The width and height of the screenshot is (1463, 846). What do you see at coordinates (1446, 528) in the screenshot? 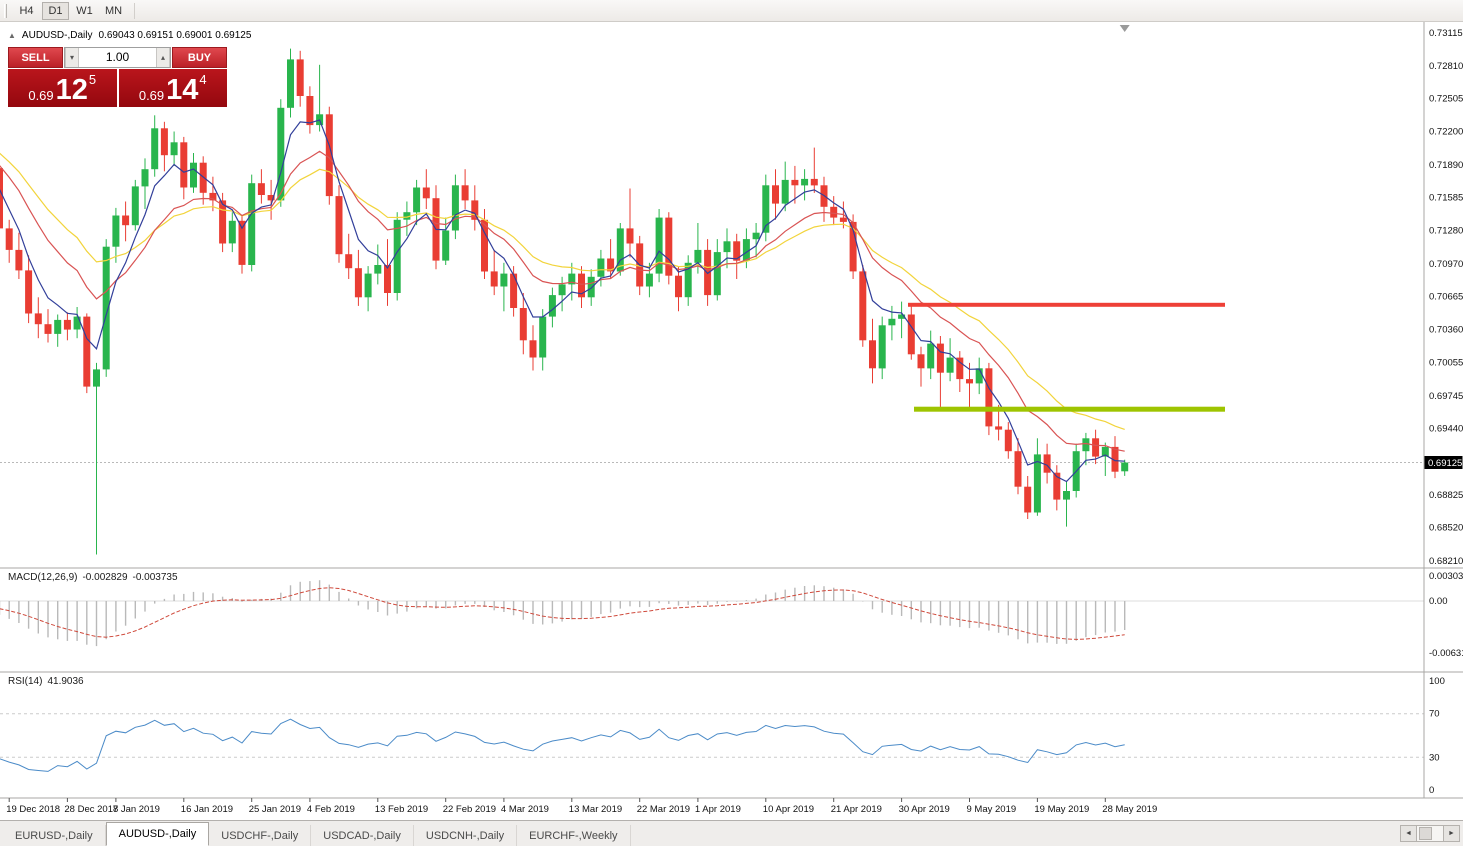
I see `svg-text: 0.68520` at bounding box center [1446, 528].